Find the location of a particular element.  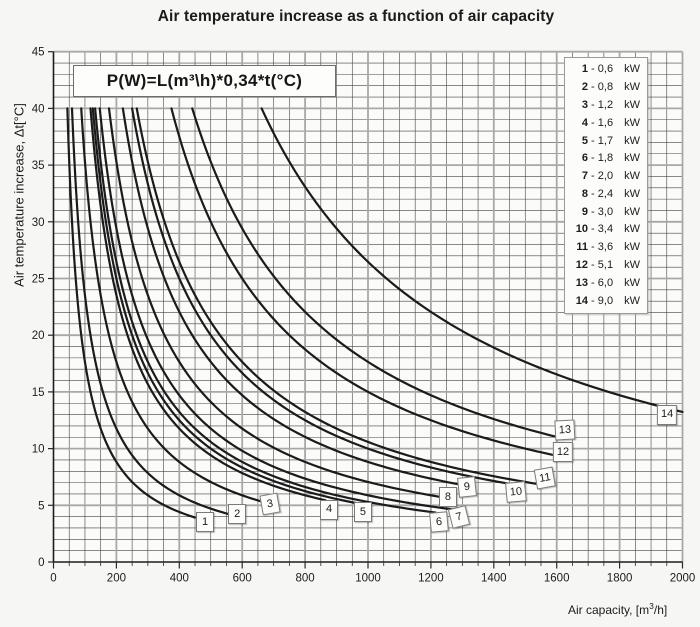

y-tick-label: 35 is located at coordinates (38, 166).